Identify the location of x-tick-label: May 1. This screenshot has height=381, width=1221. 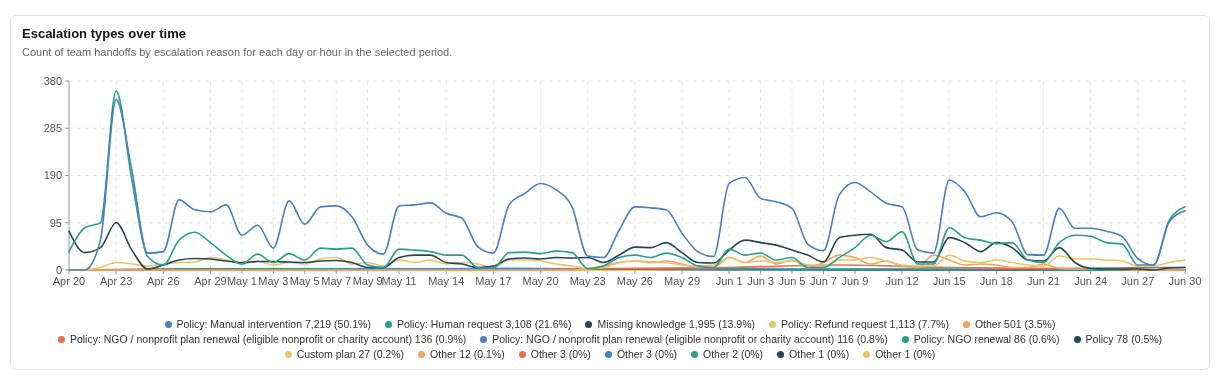
(241, 281).